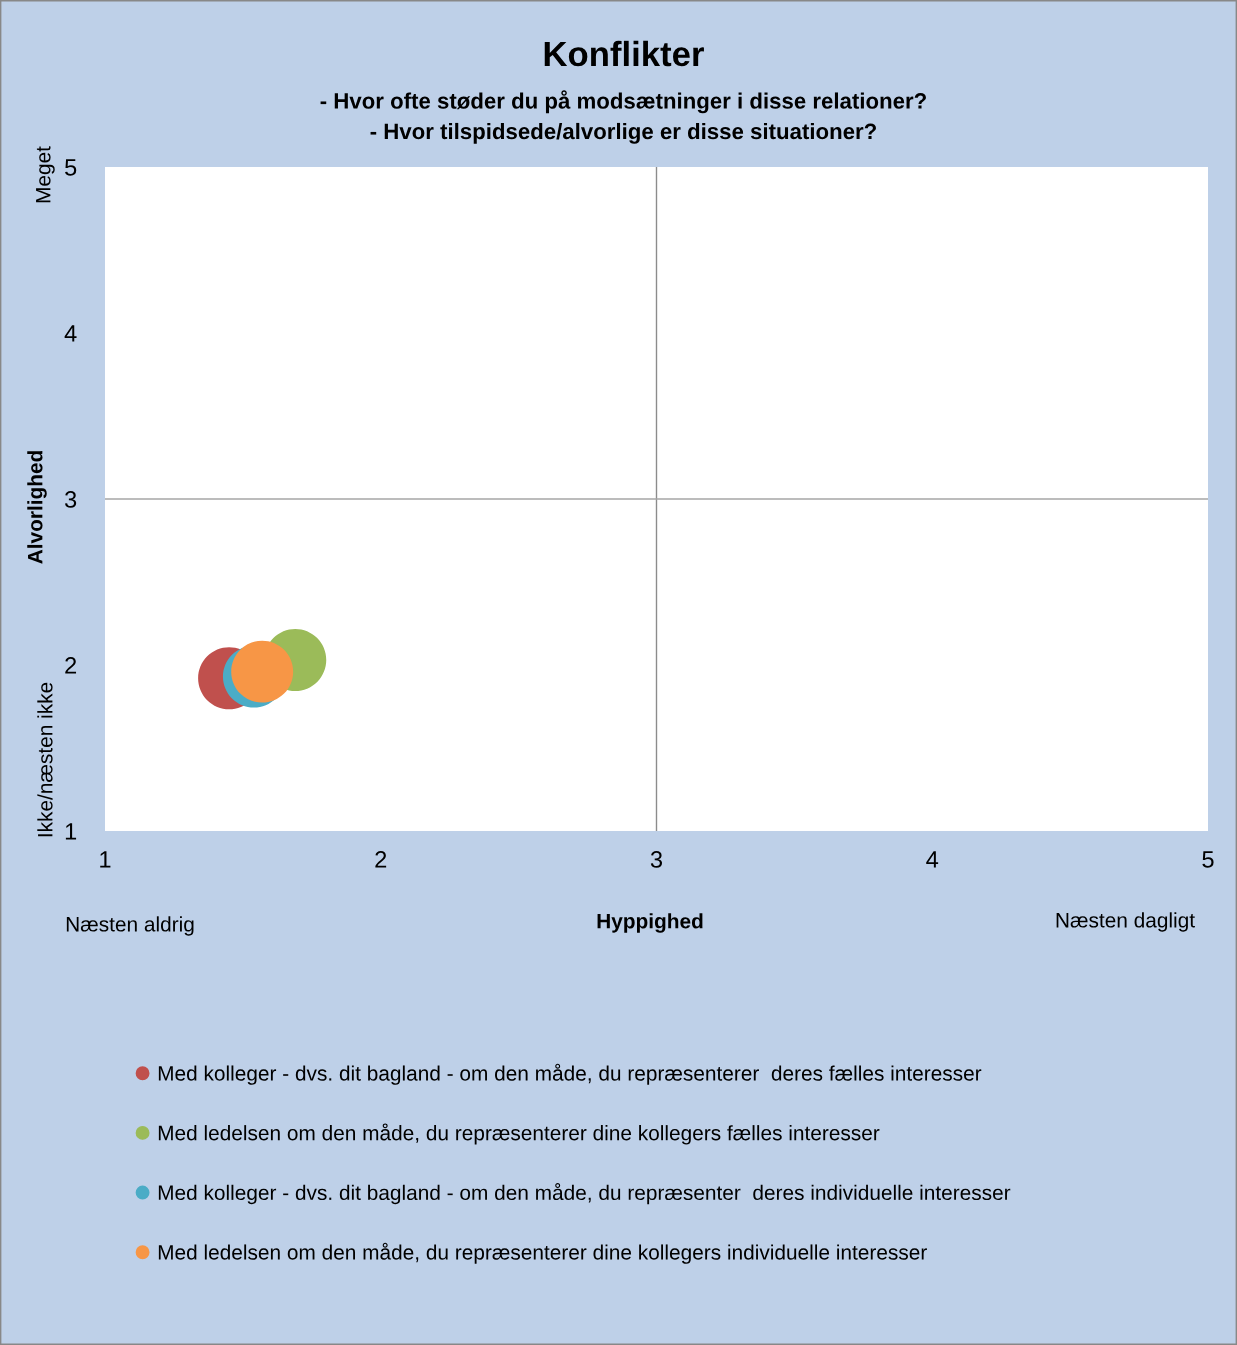  Describe the element at coordinates (45, 759) in the screenshot. I see `text: Ikke/næsten ikke` at that location.